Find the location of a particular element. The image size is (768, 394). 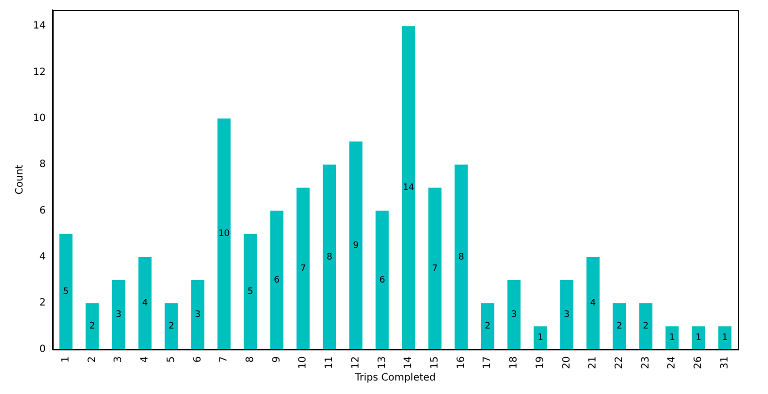

x-tick-label: 16 is located at coordinates (461, 363).